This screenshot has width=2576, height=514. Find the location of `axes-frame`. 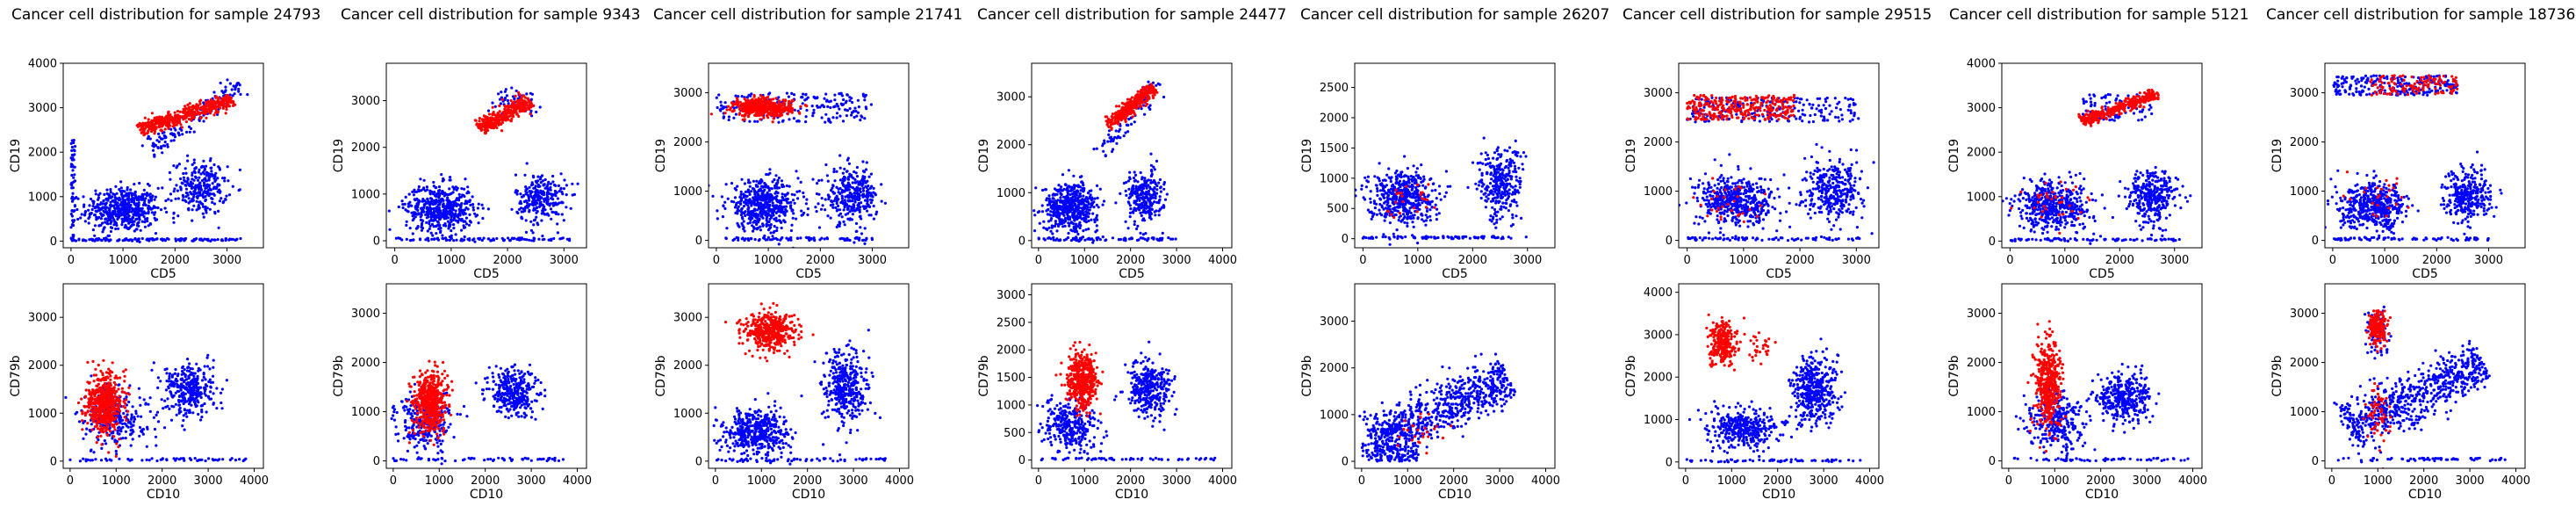

axes-frame is located at coordinates (809, 155).